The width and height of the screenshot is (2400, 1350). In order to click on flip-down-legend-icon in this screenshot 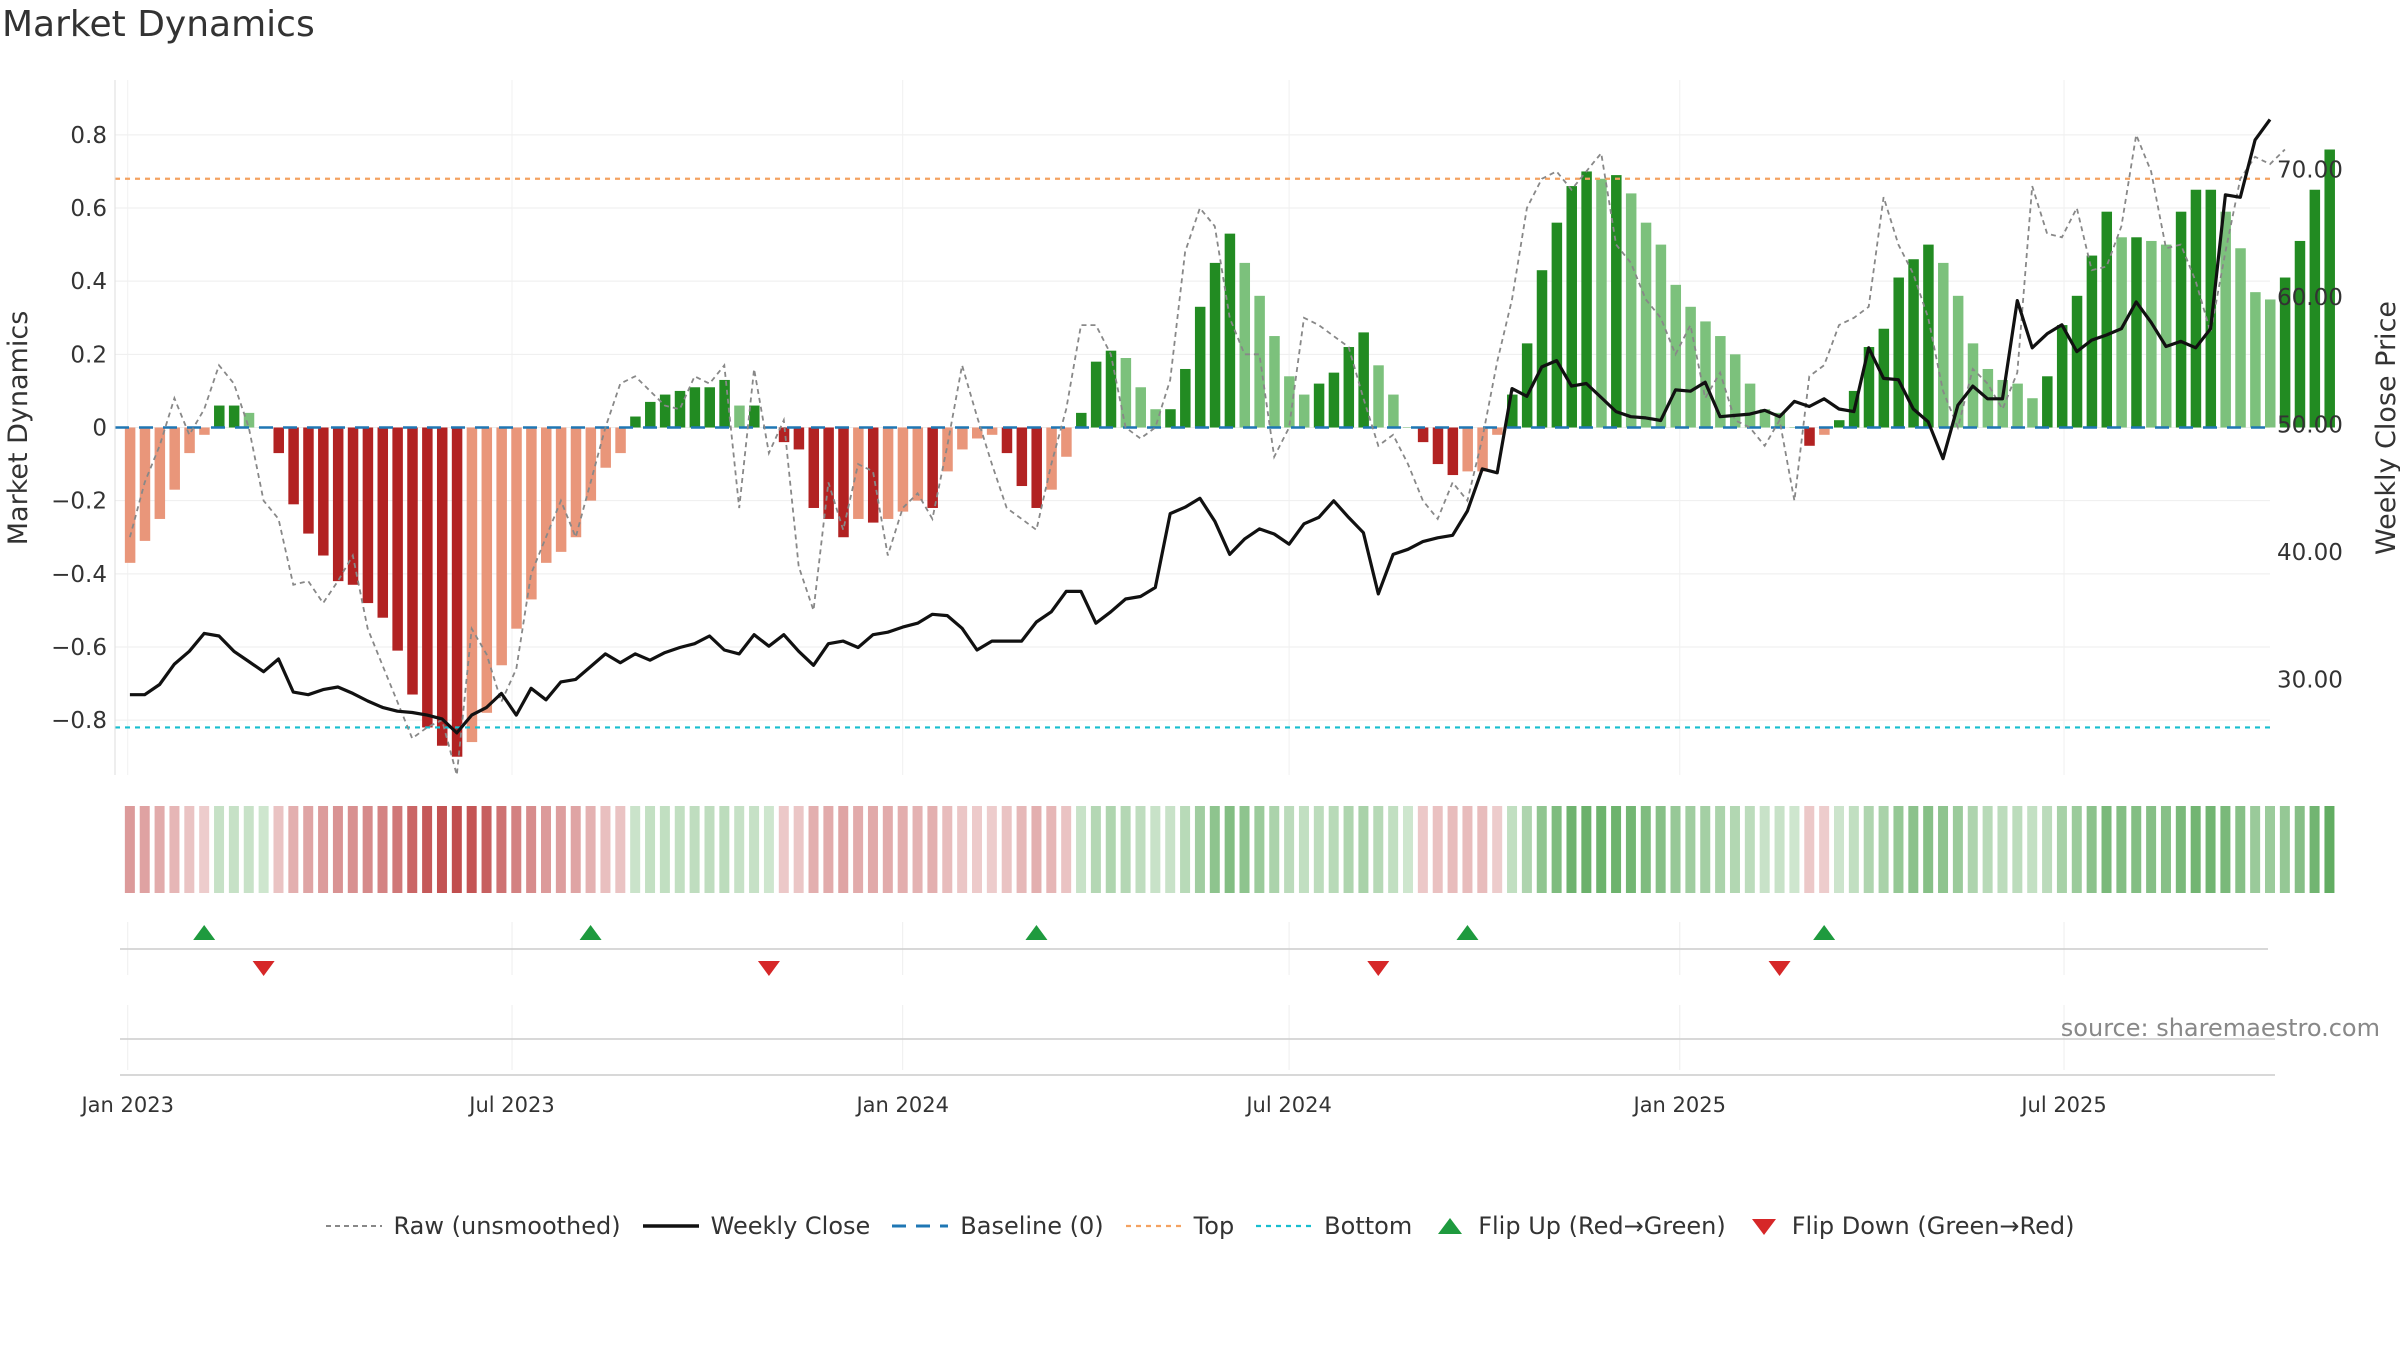, I will do `click(1763, 1227)`.